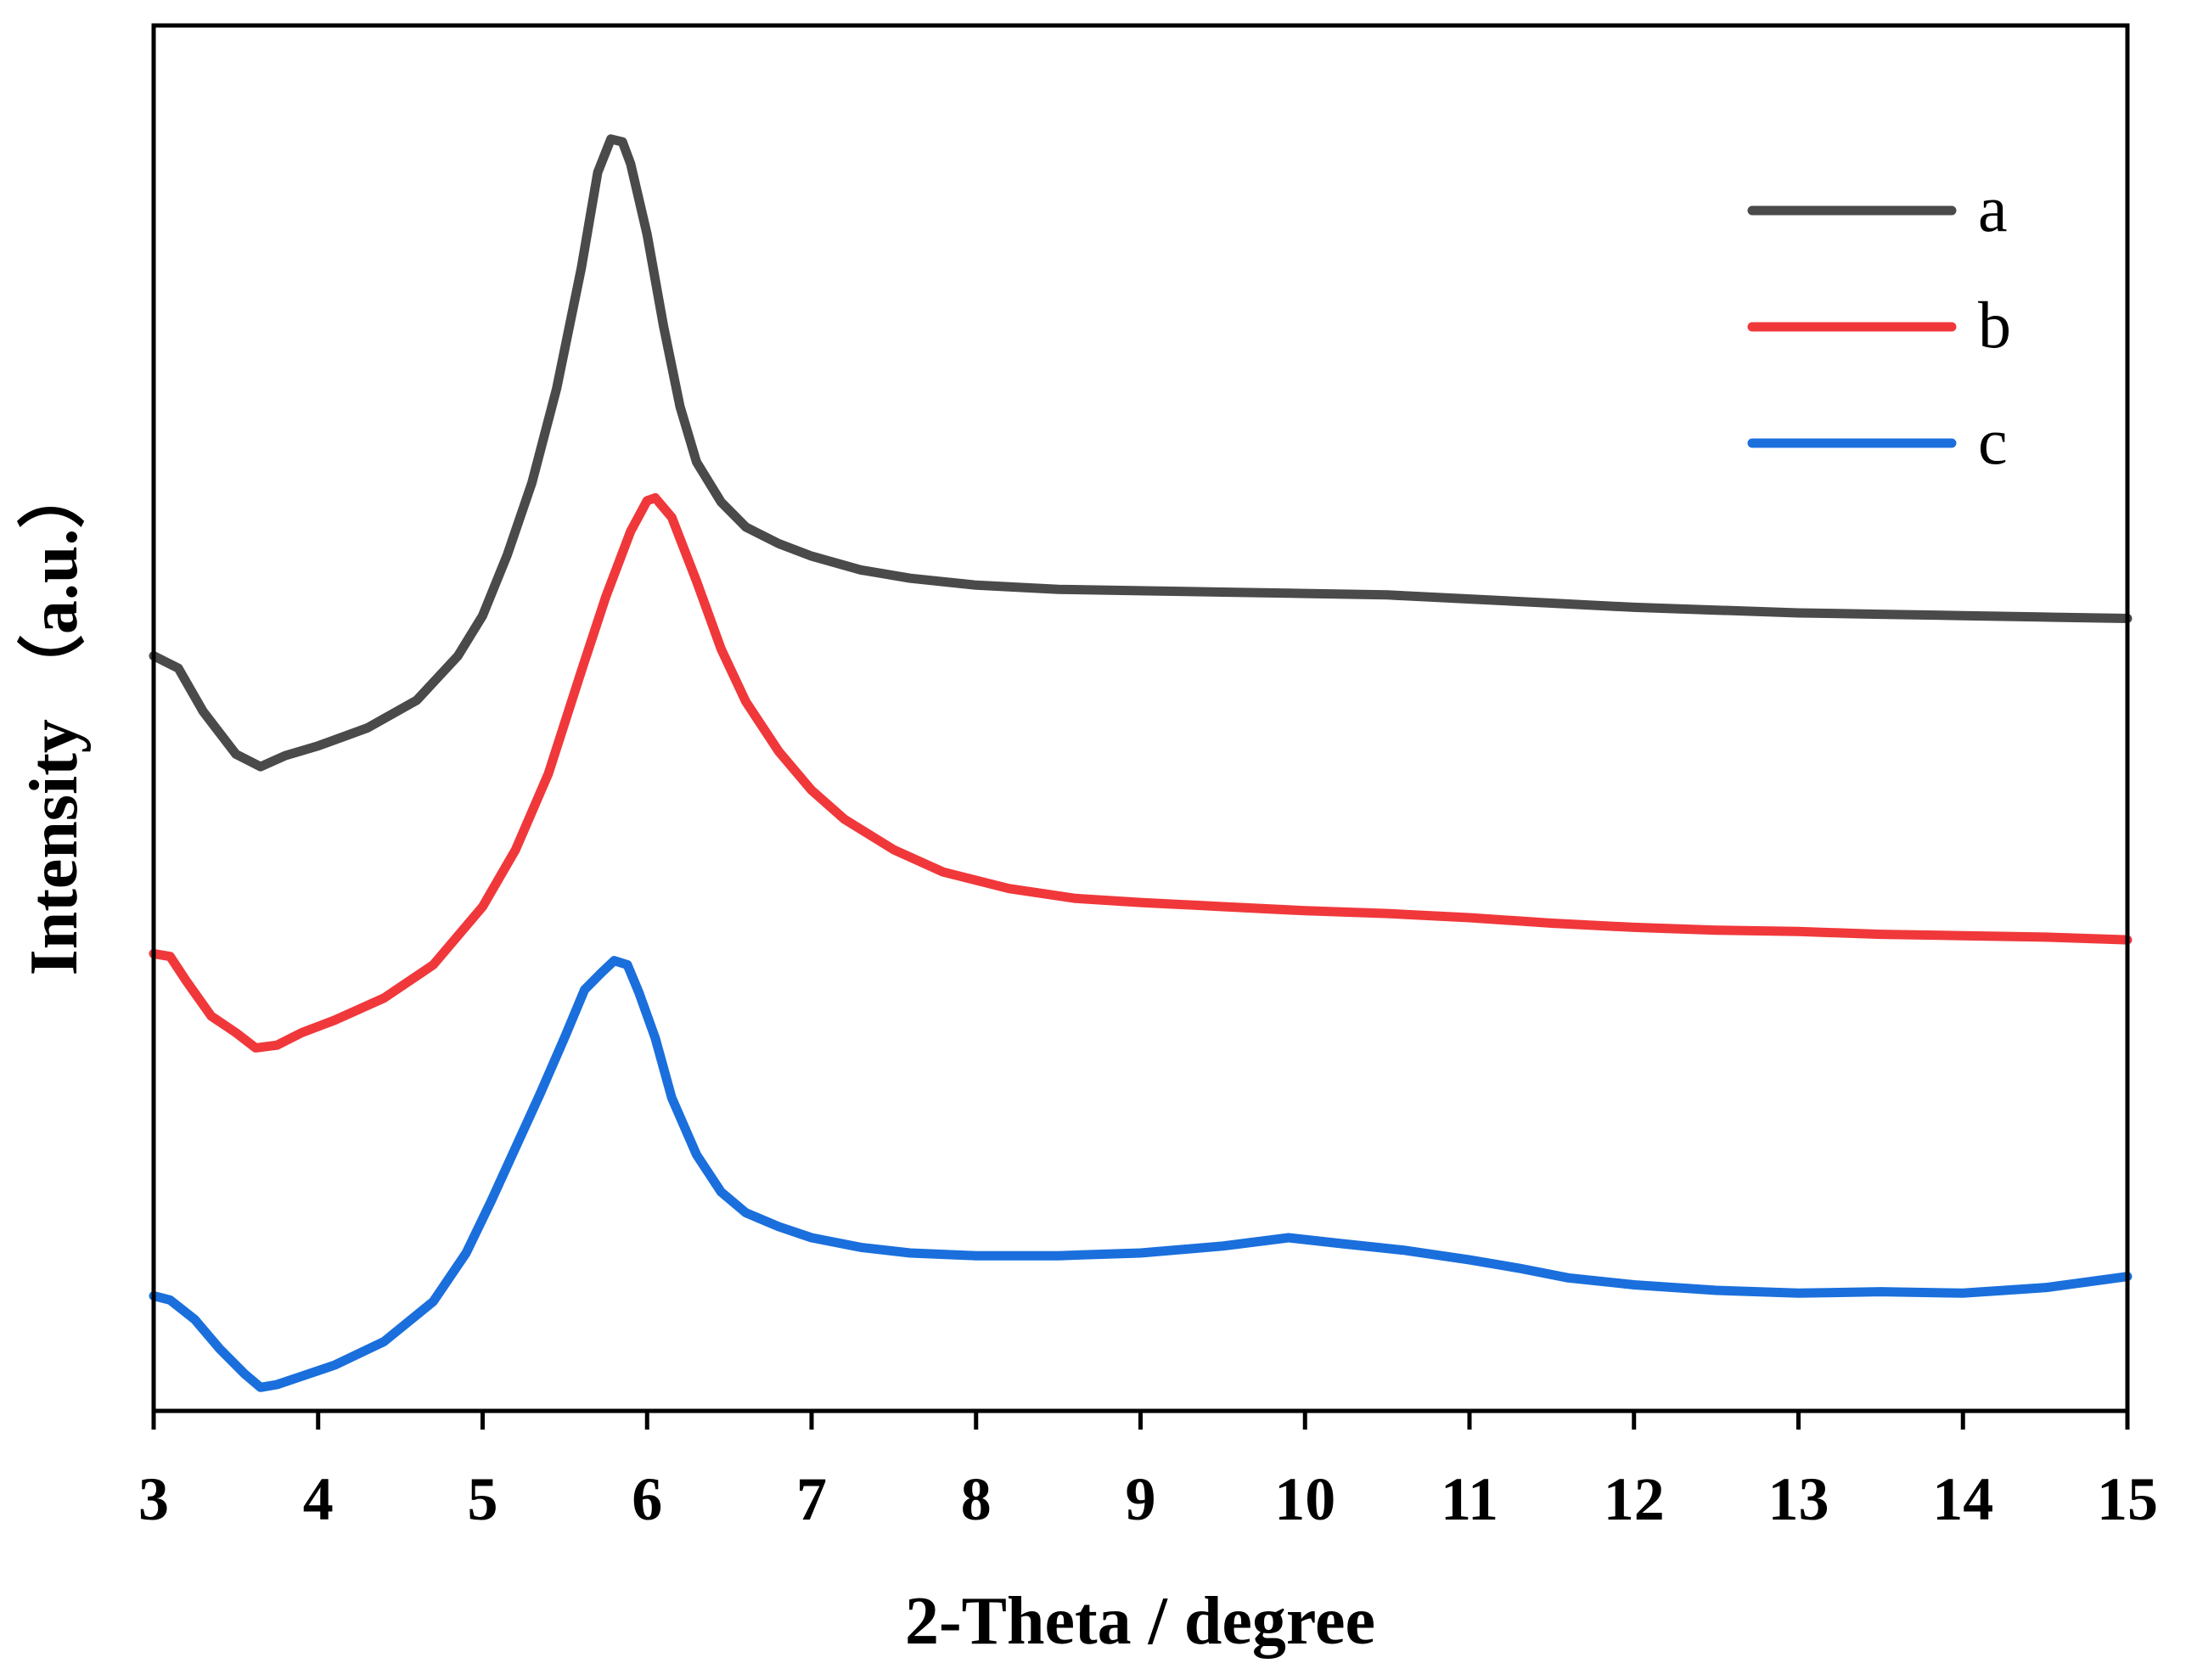 This screenshot has width=2186, height=1680. I want to click on legend-label-b: b, so click(1994, 325).